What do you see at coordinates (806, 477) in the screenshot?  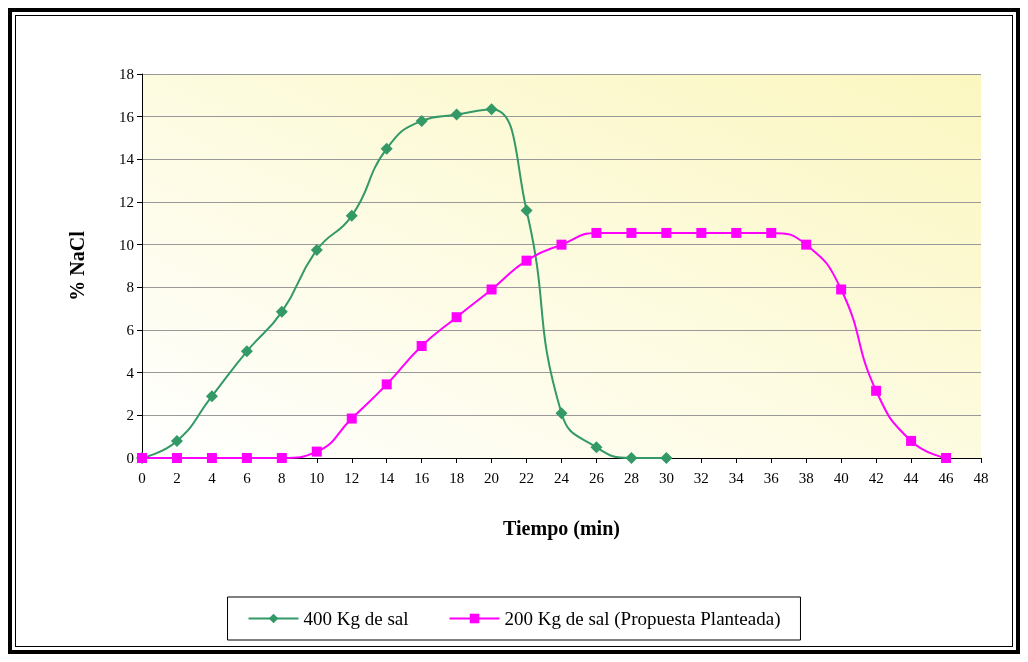 I see `x-tick-label: 38` at bounding box center [806, 477].